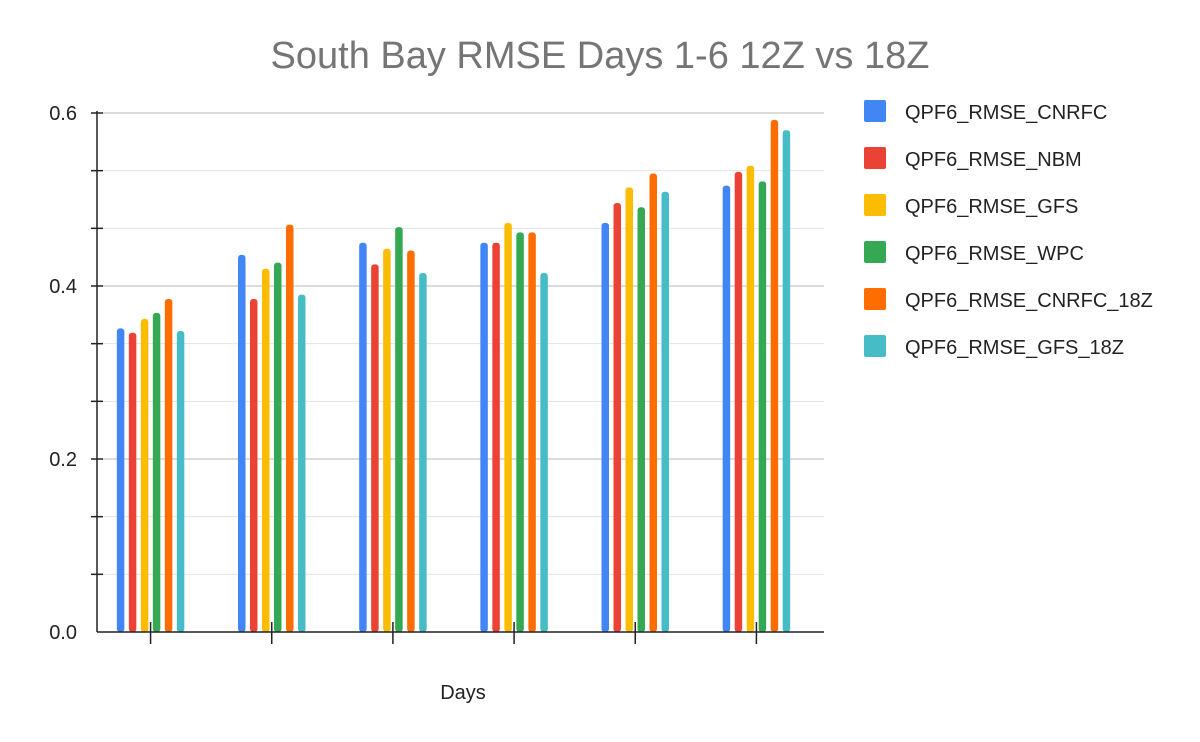 This screenshot has height=742, width=1200. What do you see at coordinates (63, 633) in the screenshot?
I see `y-tick-label: 0.0` at bounding box center [63, 633].